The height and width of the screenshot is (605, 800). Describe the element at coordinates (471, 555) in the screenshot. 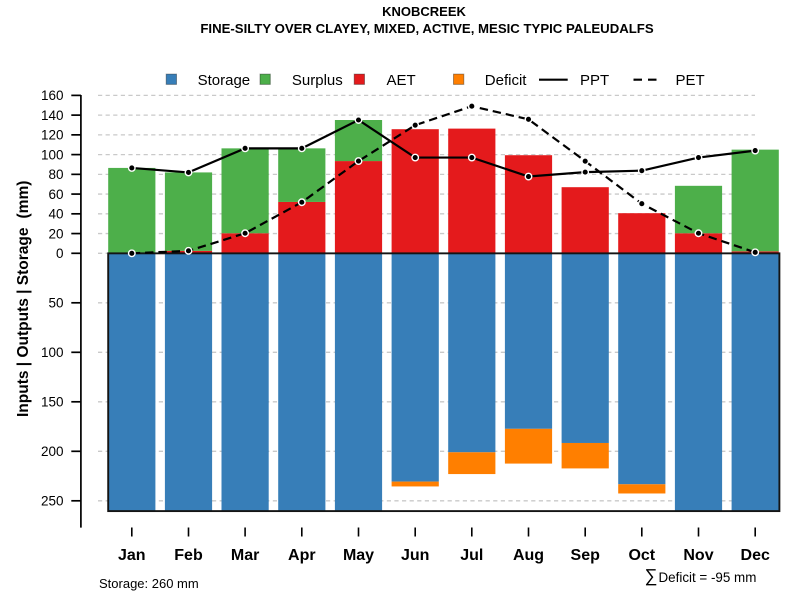

I see `svg-text: Jul` at that location.